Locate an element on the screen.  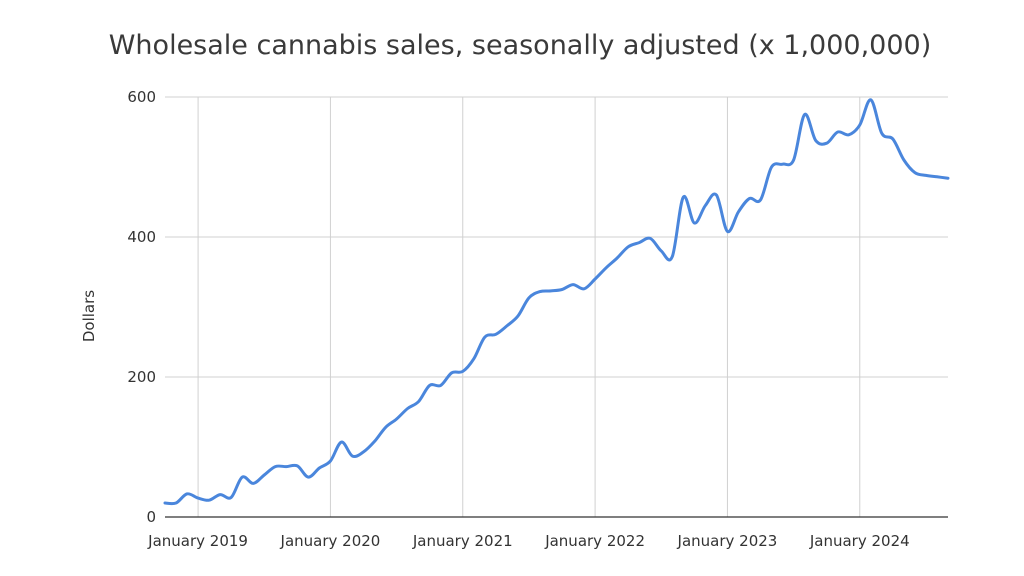
x-tick-label: January 2020 is located at coordinates (330, 541).